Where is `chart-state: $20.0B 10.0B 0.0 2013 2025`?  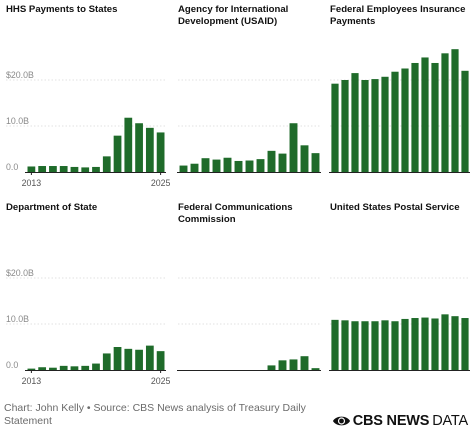
chart-state: $20.0B 10.0B 0.0 2013 2025 is located at coordinates (88, 327).